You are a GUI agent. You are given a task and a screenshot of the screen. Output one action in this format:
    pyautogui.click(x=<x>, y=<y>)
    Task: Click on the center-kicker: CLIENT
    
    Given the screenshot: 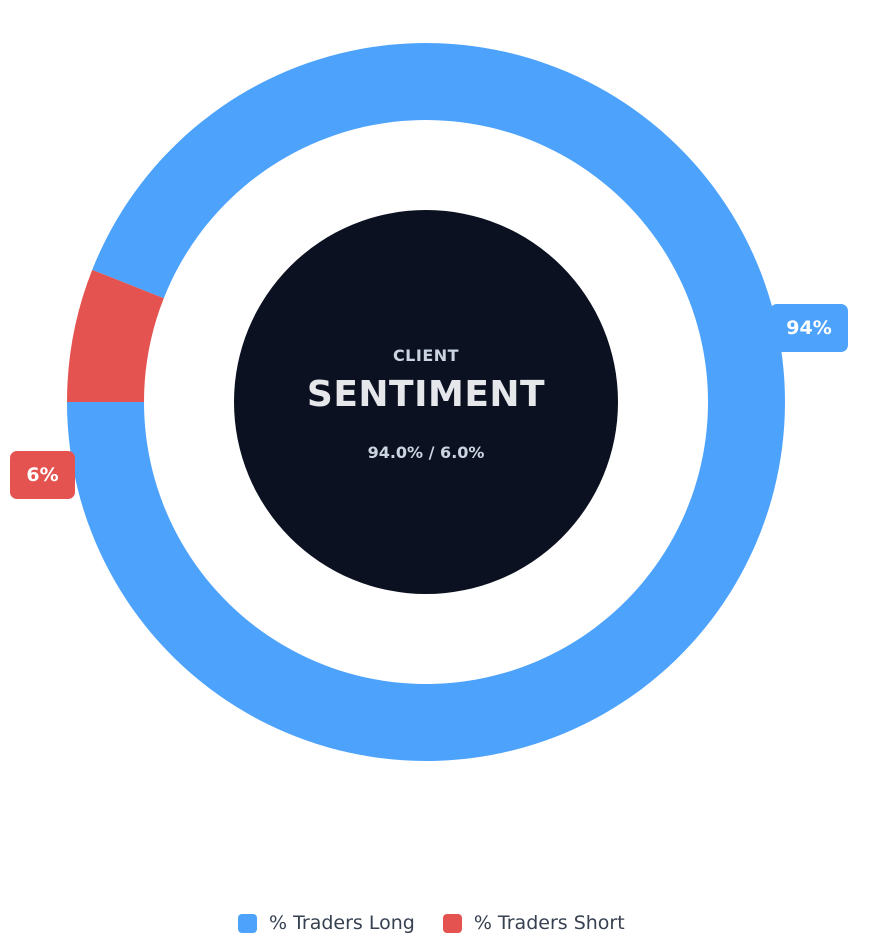 What is the action you would take?
    pyautogui.click(x=426, y=355)
    